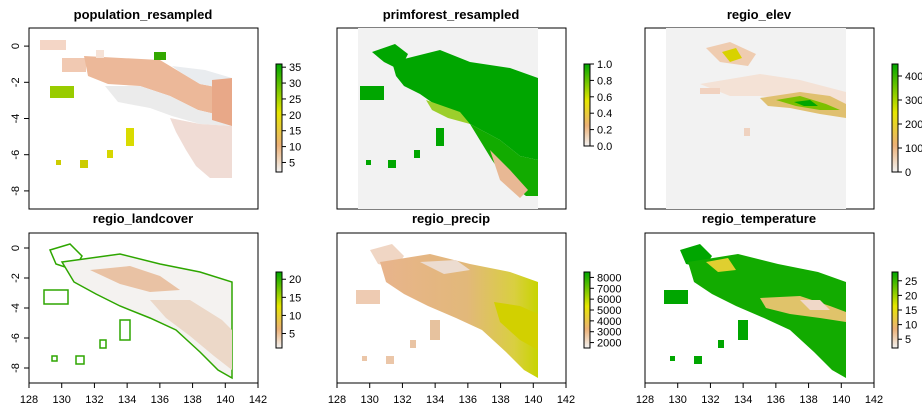  Describe the element at coordinates (370, 400) in the screenshot. I see `x-tick-label: 130` at that location.